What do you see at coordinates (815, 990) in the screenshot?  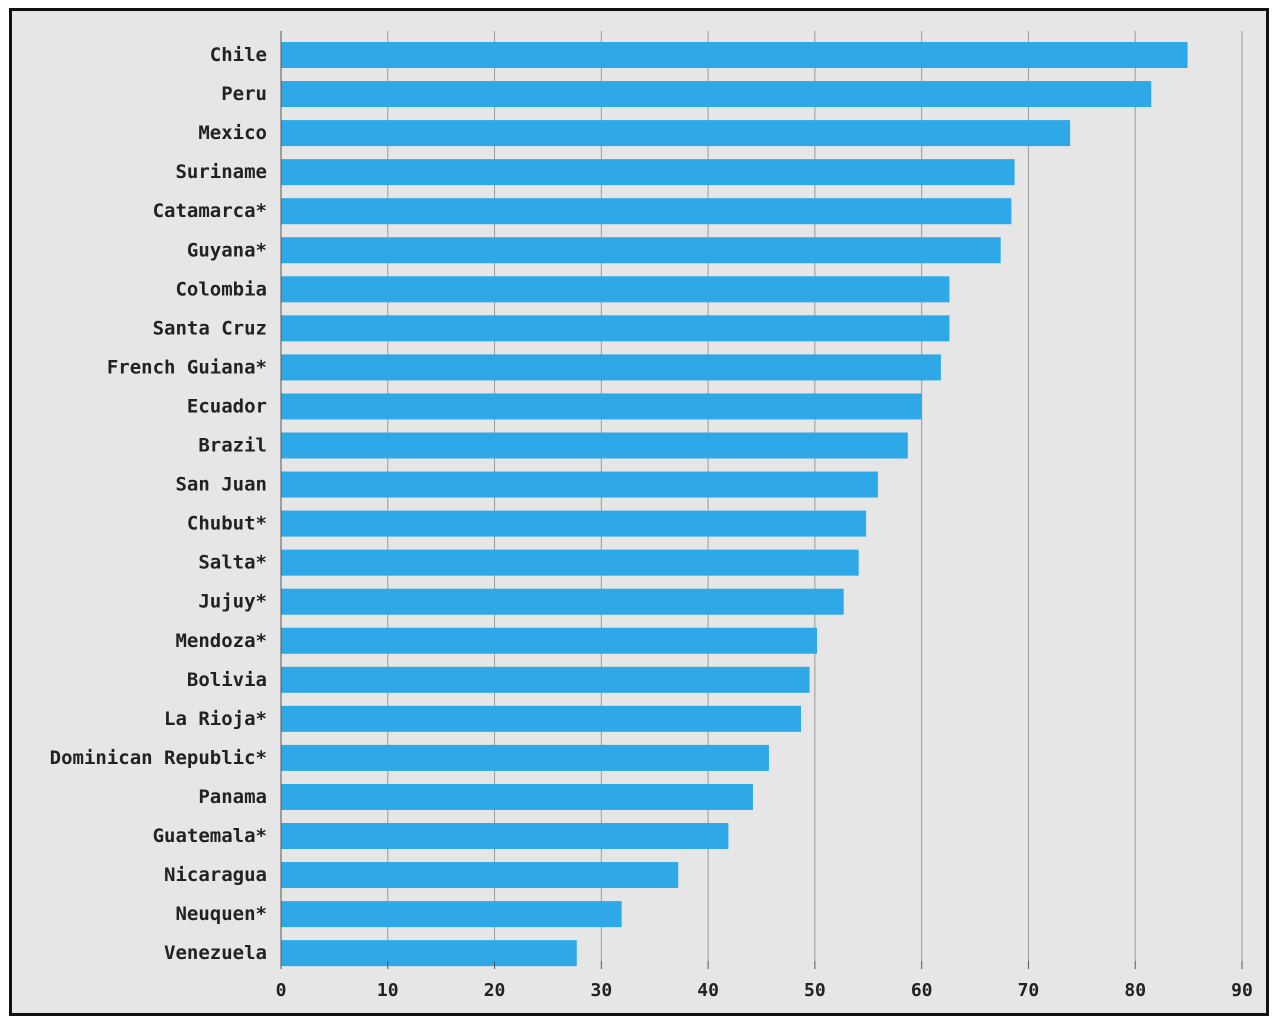 I see `x-tick-label: 50` at bounding box center [815, 990].